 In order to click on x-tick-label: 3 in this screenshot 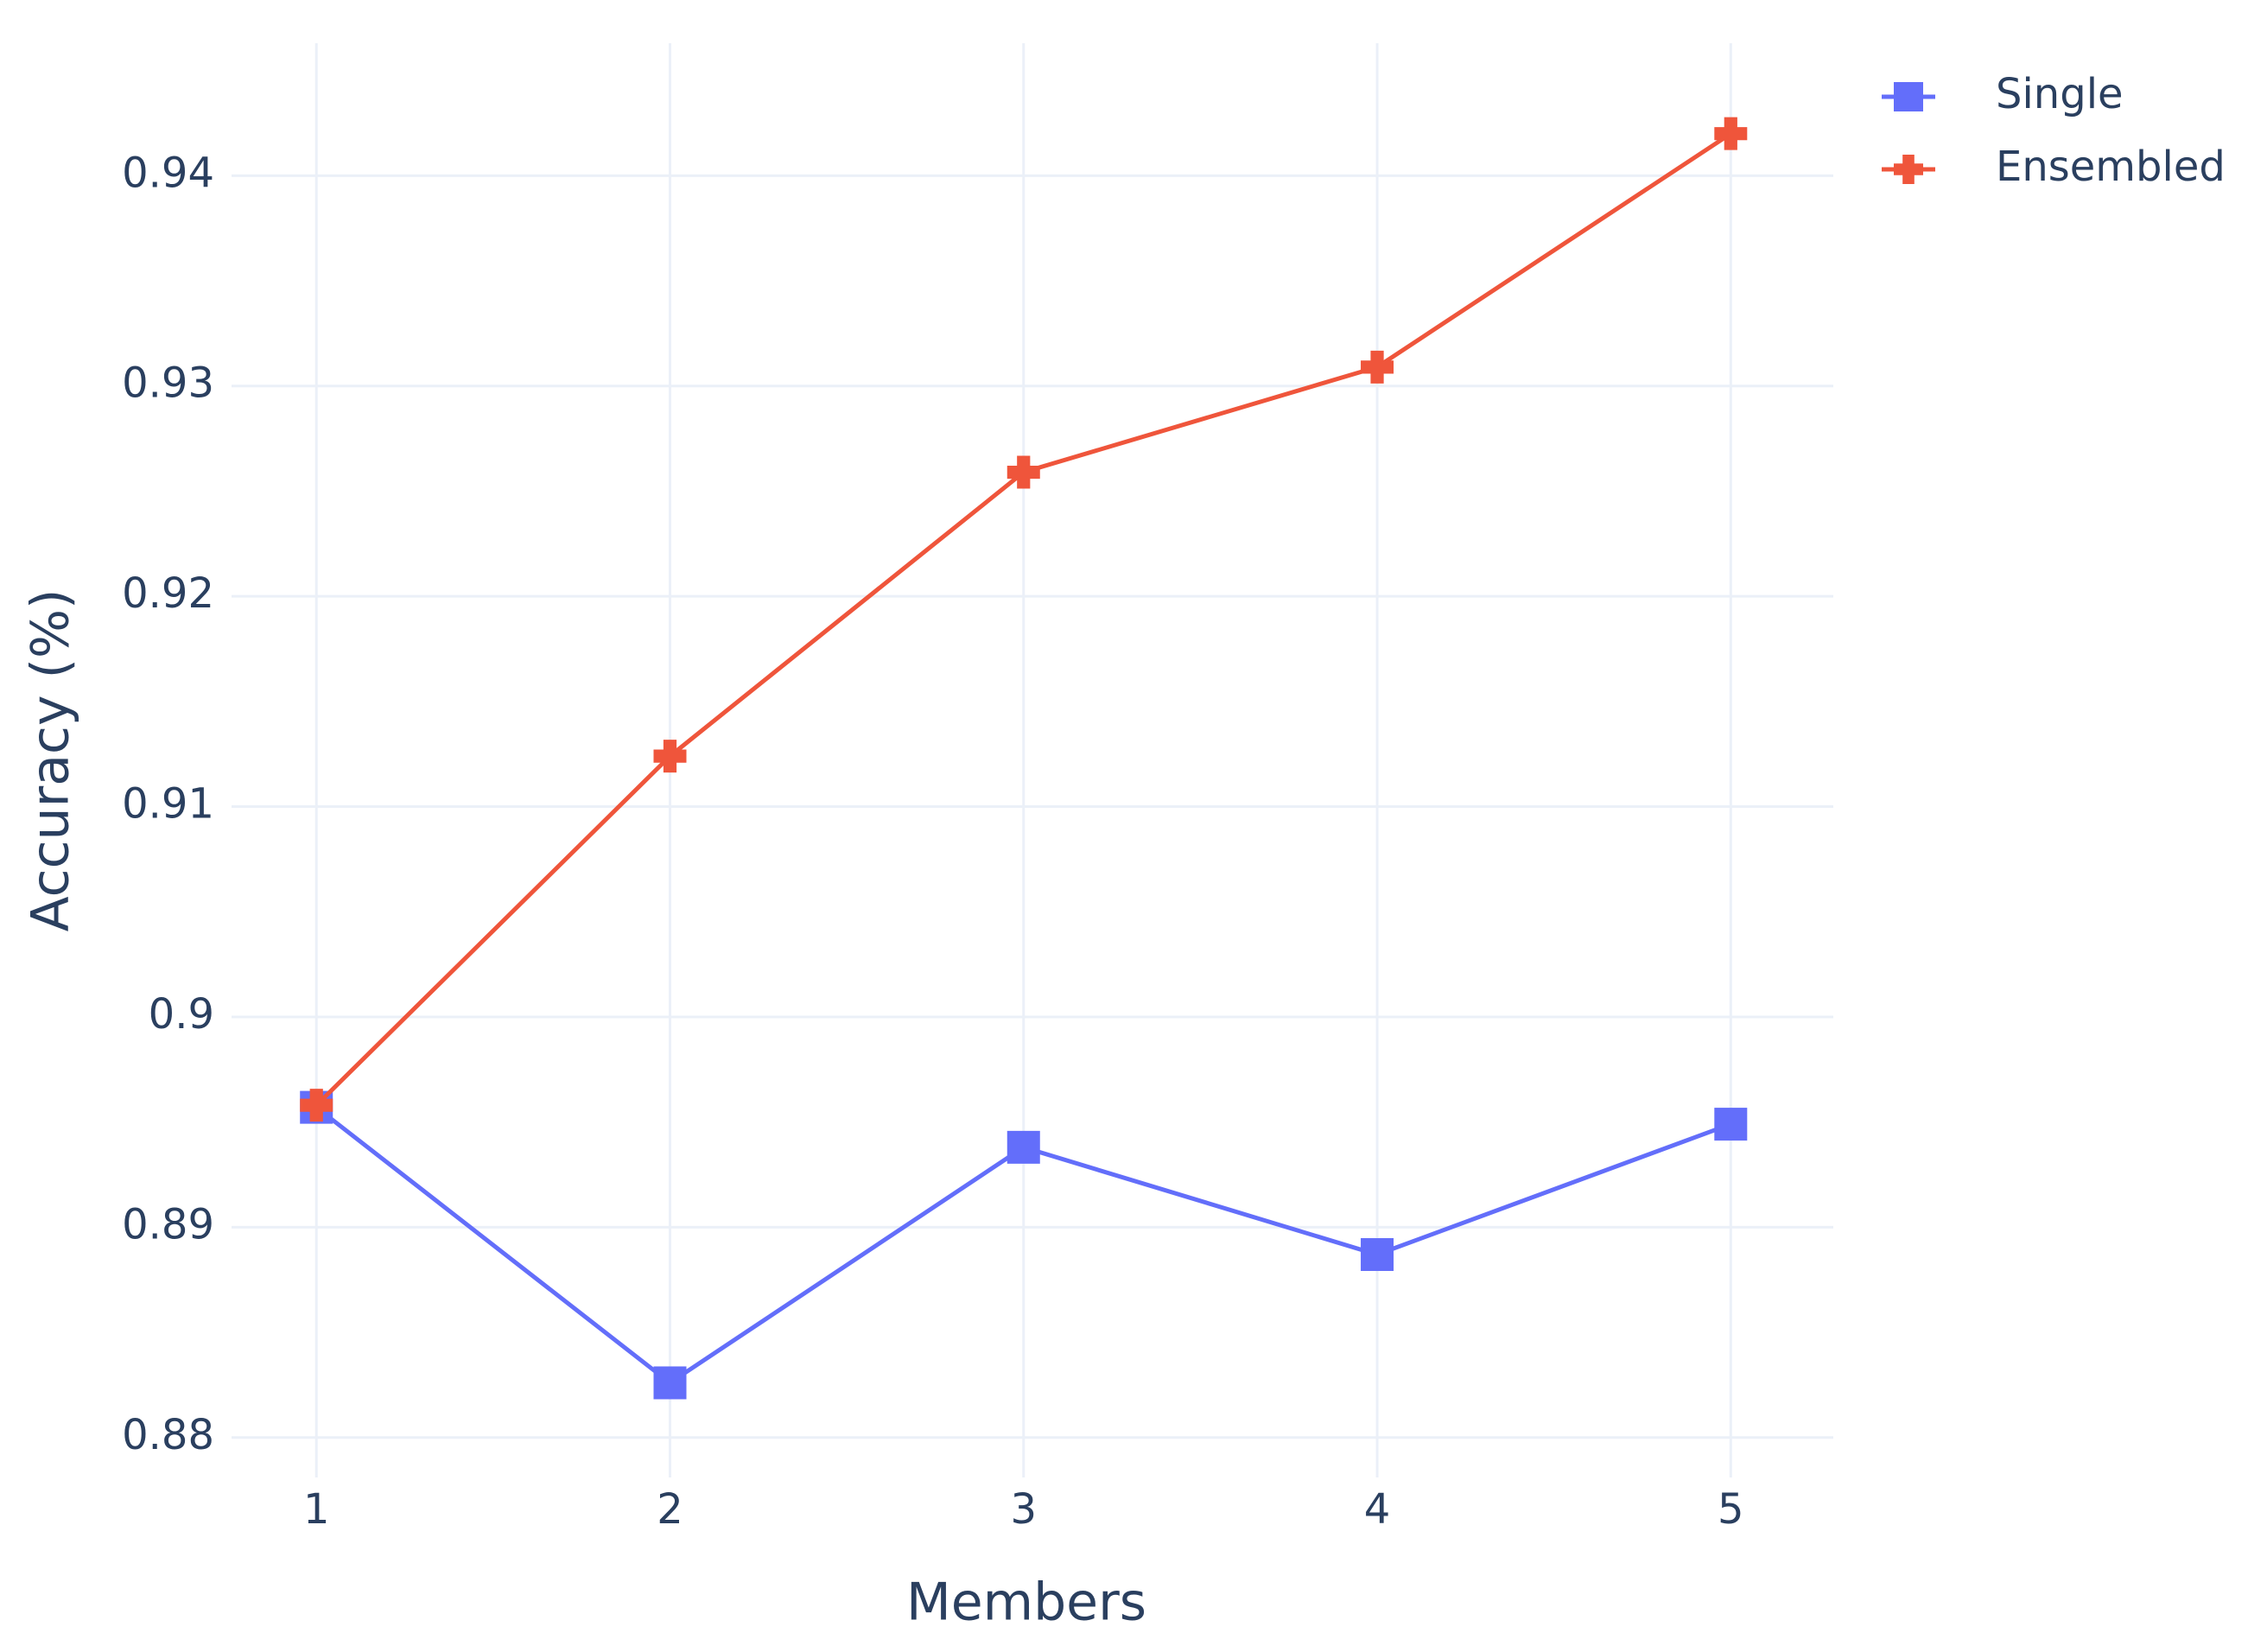, I will do `click(1023, 1510)`.